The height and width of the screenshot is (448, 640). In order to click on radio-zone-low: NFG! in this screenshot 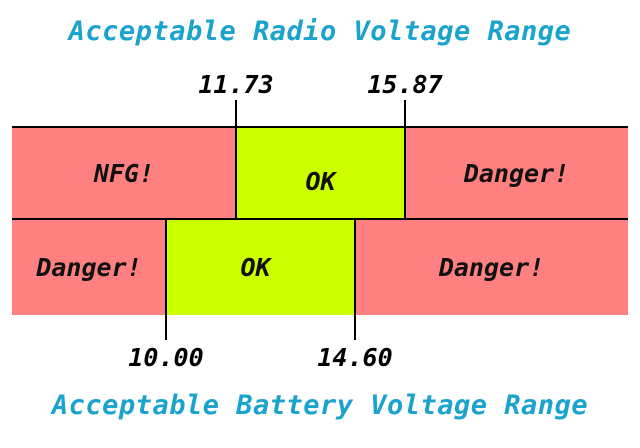, I will do `click(124, 173)`.